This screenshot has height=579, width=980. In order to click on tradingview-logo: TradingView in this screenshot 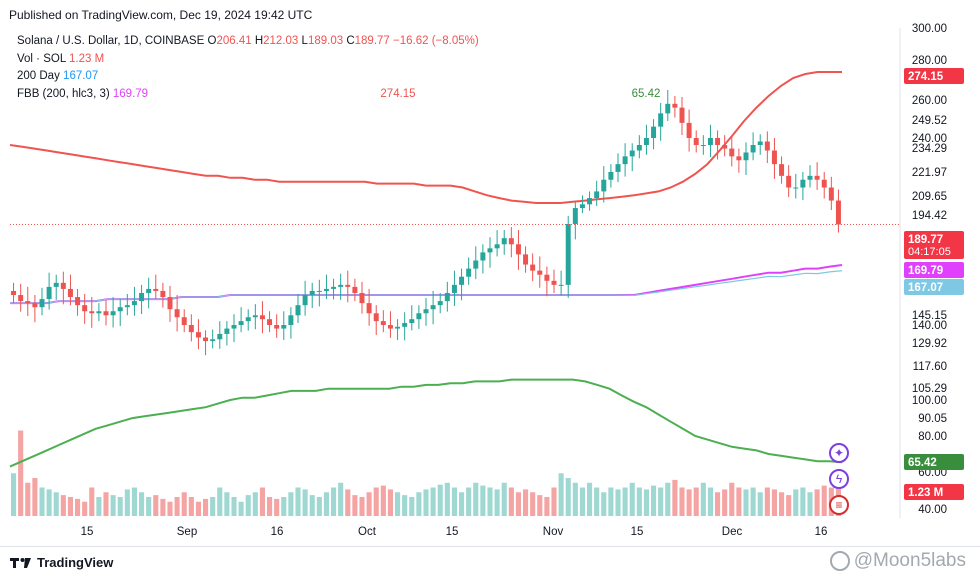, I will do `click(61, 562)`.